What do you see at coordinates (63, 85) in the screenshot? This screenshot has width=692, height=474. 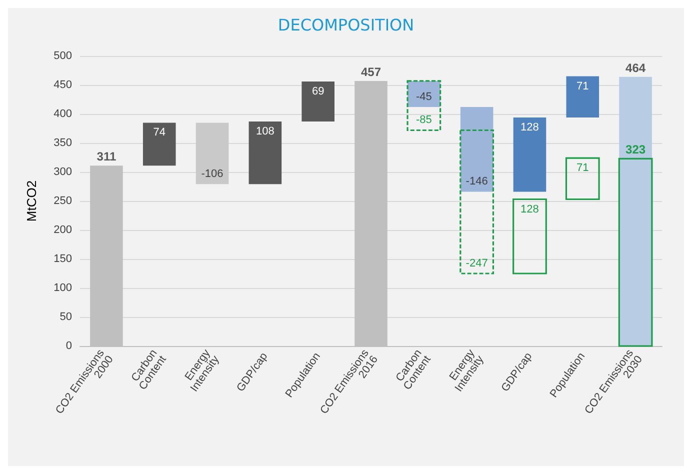 I see `y-tick-label: 450` at bounding box center [63, 85].